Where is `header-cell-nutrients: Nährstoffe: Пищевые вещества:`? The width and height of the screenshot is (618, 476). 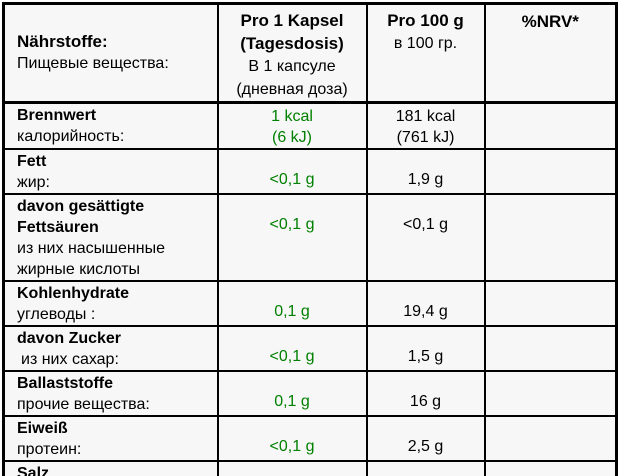 header-cell-nutrients: Nährstoffe: Пищевые вещества: is located at coordinates (110, 53).